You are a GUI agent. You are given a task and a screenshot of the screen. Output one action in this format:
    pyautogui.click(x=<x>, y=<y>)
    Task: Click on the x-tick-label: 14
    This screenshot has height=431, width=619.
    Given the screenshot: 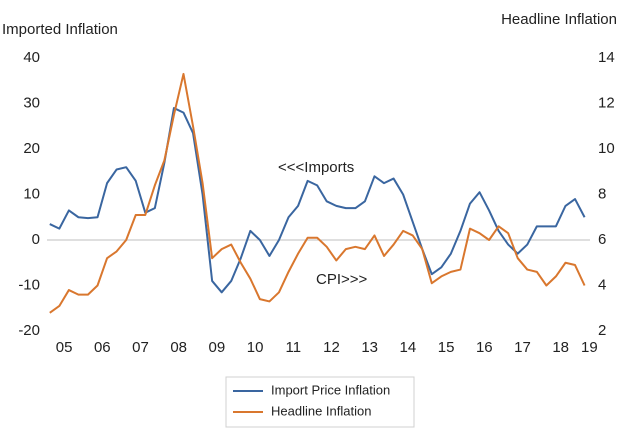 What is the action you would take?
    pyautogui.click(x=408, y=347)
    